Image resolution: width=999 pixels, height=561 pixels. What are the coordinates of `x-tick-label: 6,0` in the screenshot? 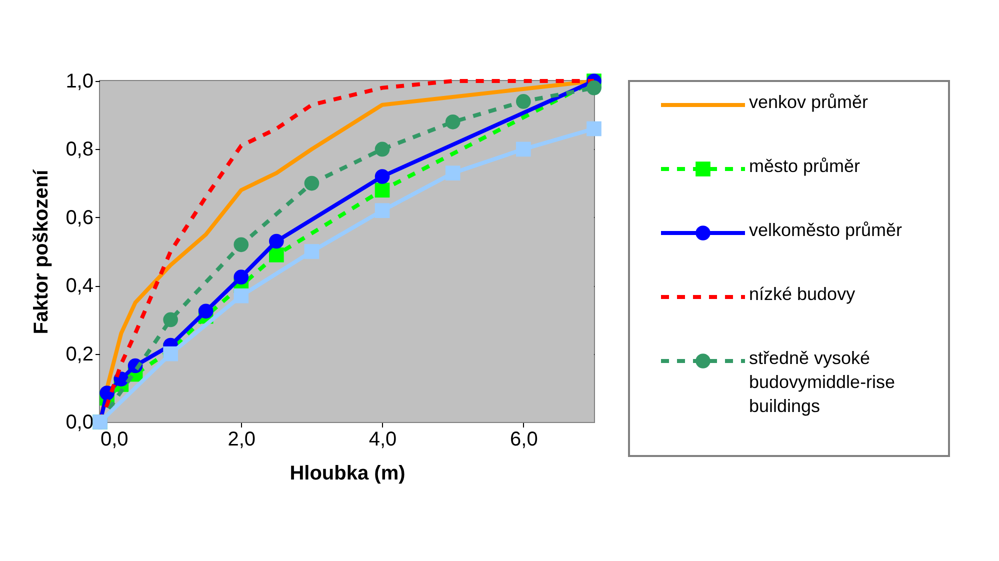 It's located at (524, 439).